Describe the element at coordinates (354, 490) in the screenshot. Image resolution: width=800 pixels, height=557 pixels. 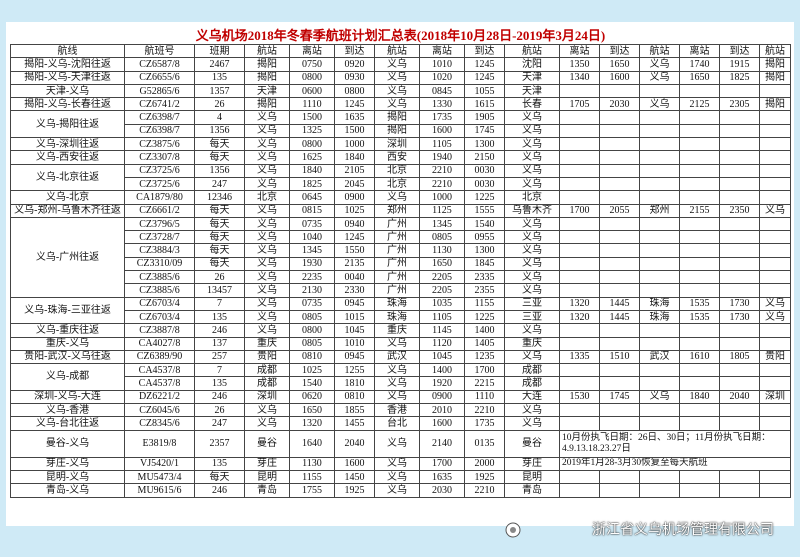
I see `schedule-cell: 1925` at that location.